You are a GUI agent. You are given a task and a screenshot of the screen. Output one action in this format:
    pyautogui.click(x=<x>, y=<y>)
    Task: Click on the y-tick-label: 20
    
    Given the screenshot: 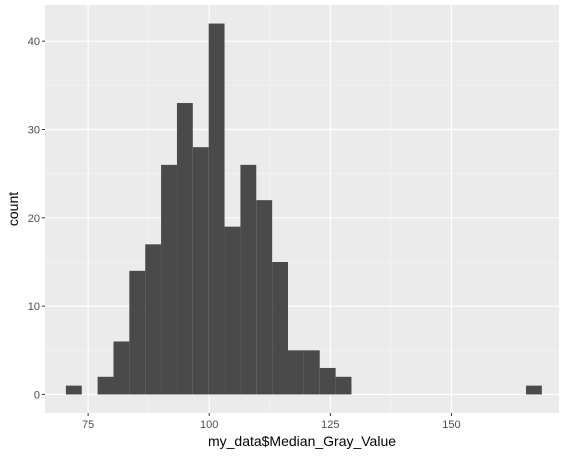 What is the action you would take?
    pyautogui.click(x=34, y=219)
    